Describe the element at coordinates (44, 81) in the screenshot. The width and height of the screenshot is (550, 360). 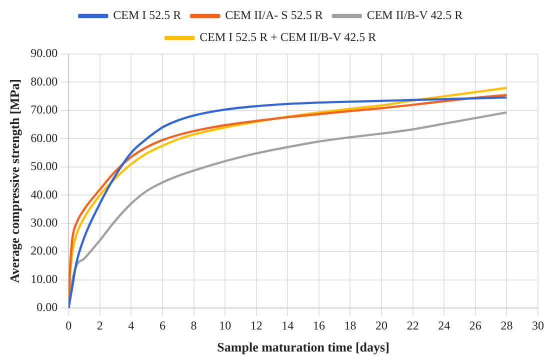
I see `y-tick-label: 80.00` at that location.